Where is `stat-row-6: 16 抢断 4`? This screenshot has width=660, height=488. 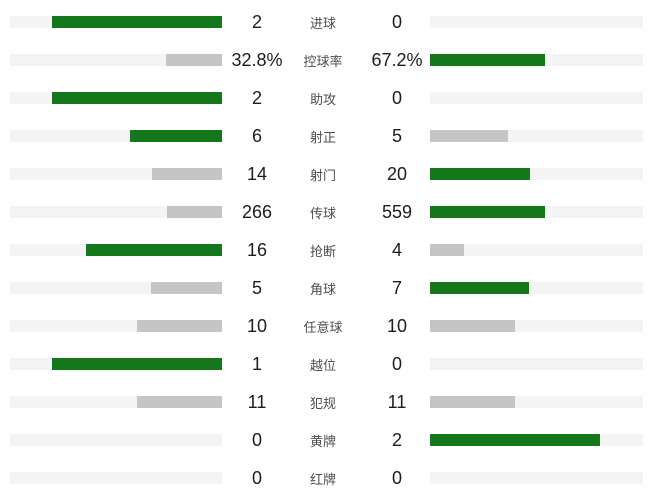
stat-row-6: 16 抢断 4 is located at coordinates (330, 250).